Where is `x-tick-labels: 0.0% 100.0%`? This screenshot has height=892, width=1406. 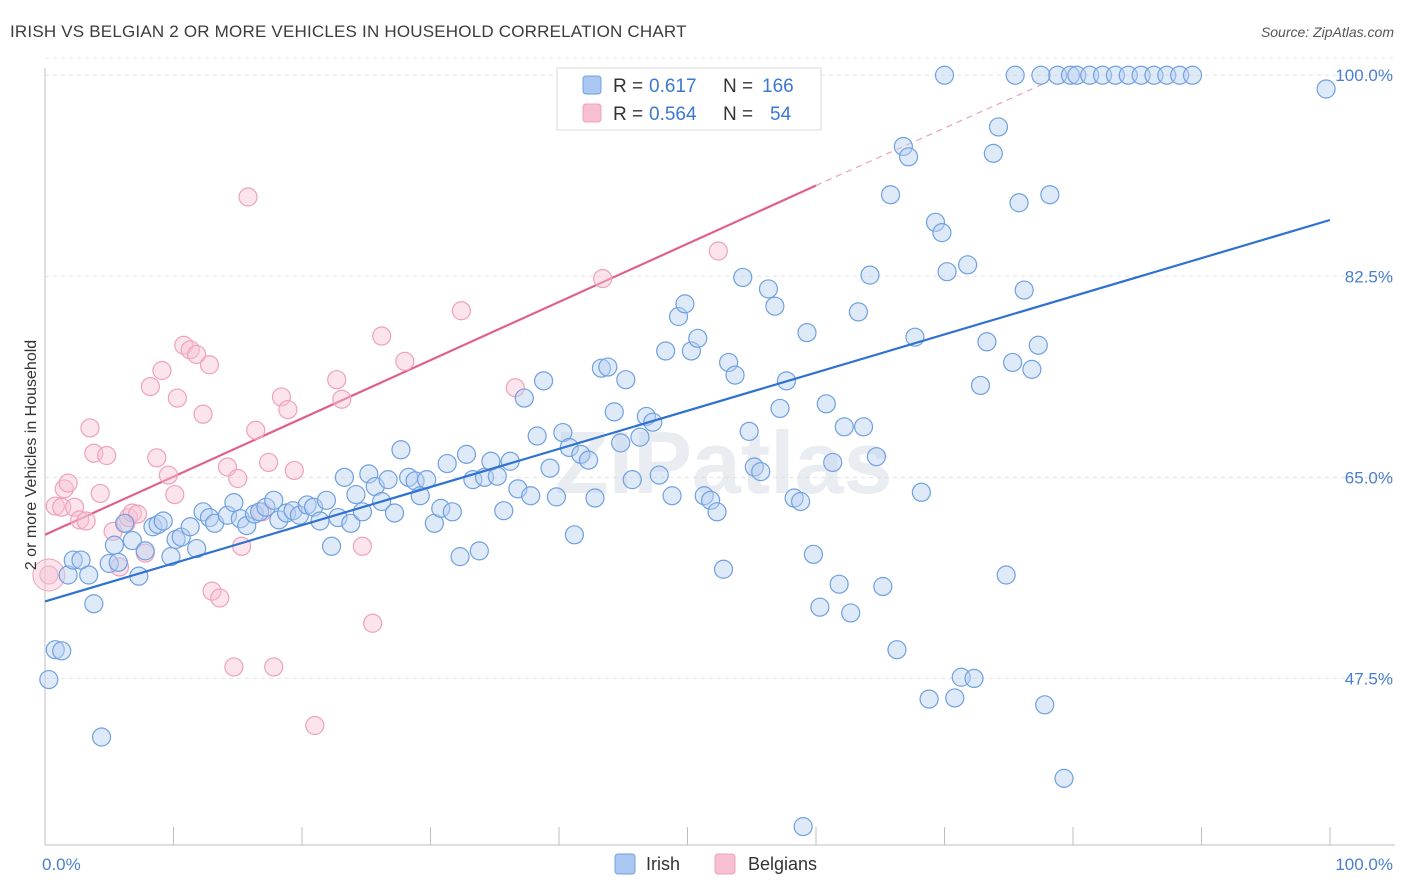 x-tick-labels: 0.0% 100.0% is located at coordinates (717, 864).